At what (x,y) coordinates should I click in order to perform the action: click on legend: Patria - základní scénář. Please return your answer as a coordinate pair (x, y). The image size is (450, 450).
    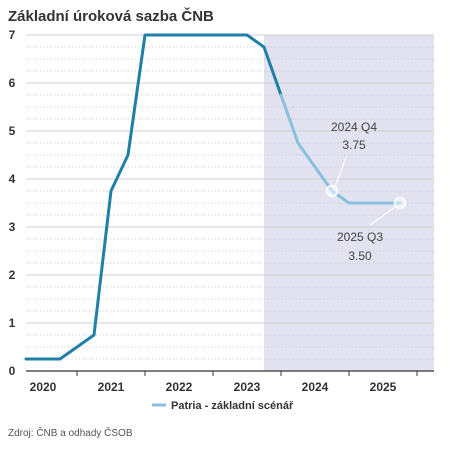
    Looking at the image, I should click on (223, 406).